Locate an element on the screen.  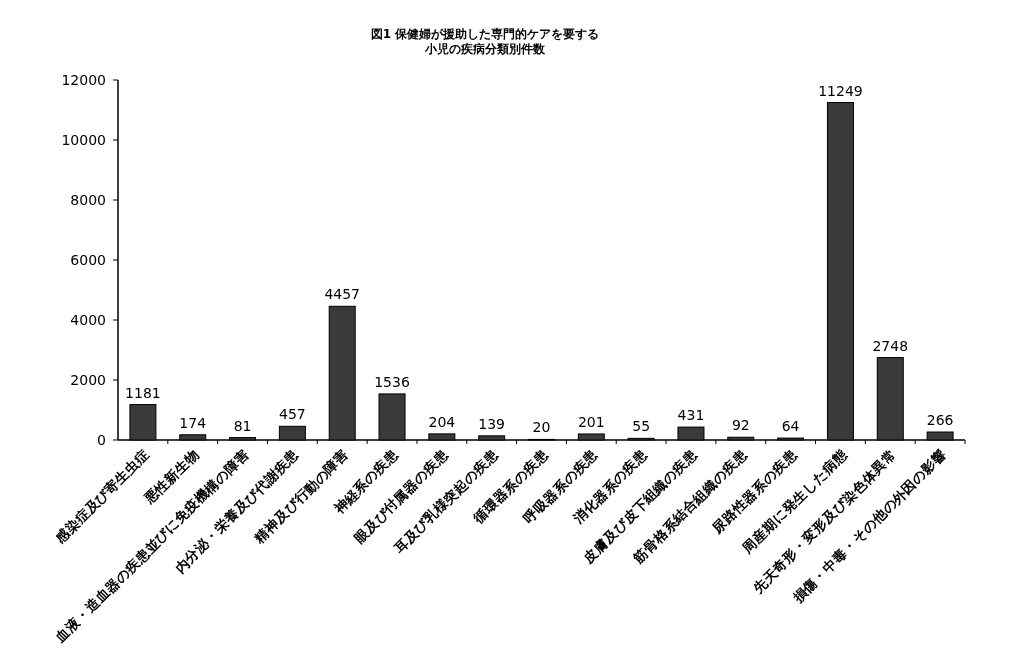
chart-title: 図1 保健婦が援助した専門的ケアを要する is located at coordinates (485, 34).